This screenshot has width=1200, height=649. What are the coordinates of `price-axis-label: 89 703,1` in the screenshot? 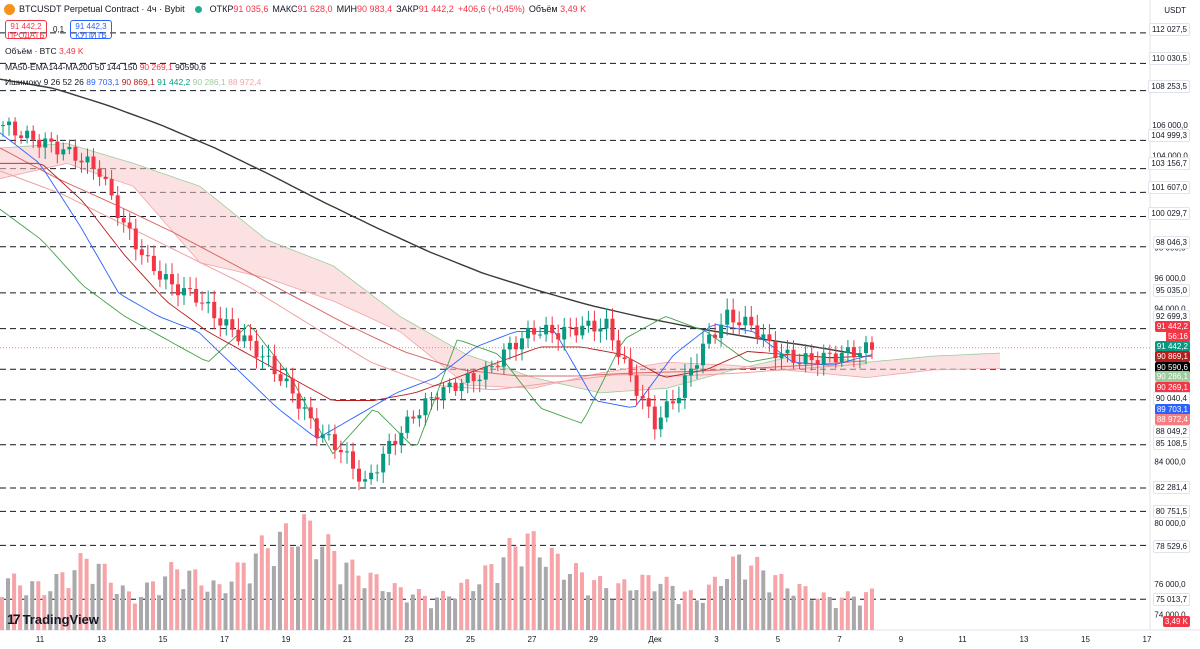 It's located at (1172, 409).